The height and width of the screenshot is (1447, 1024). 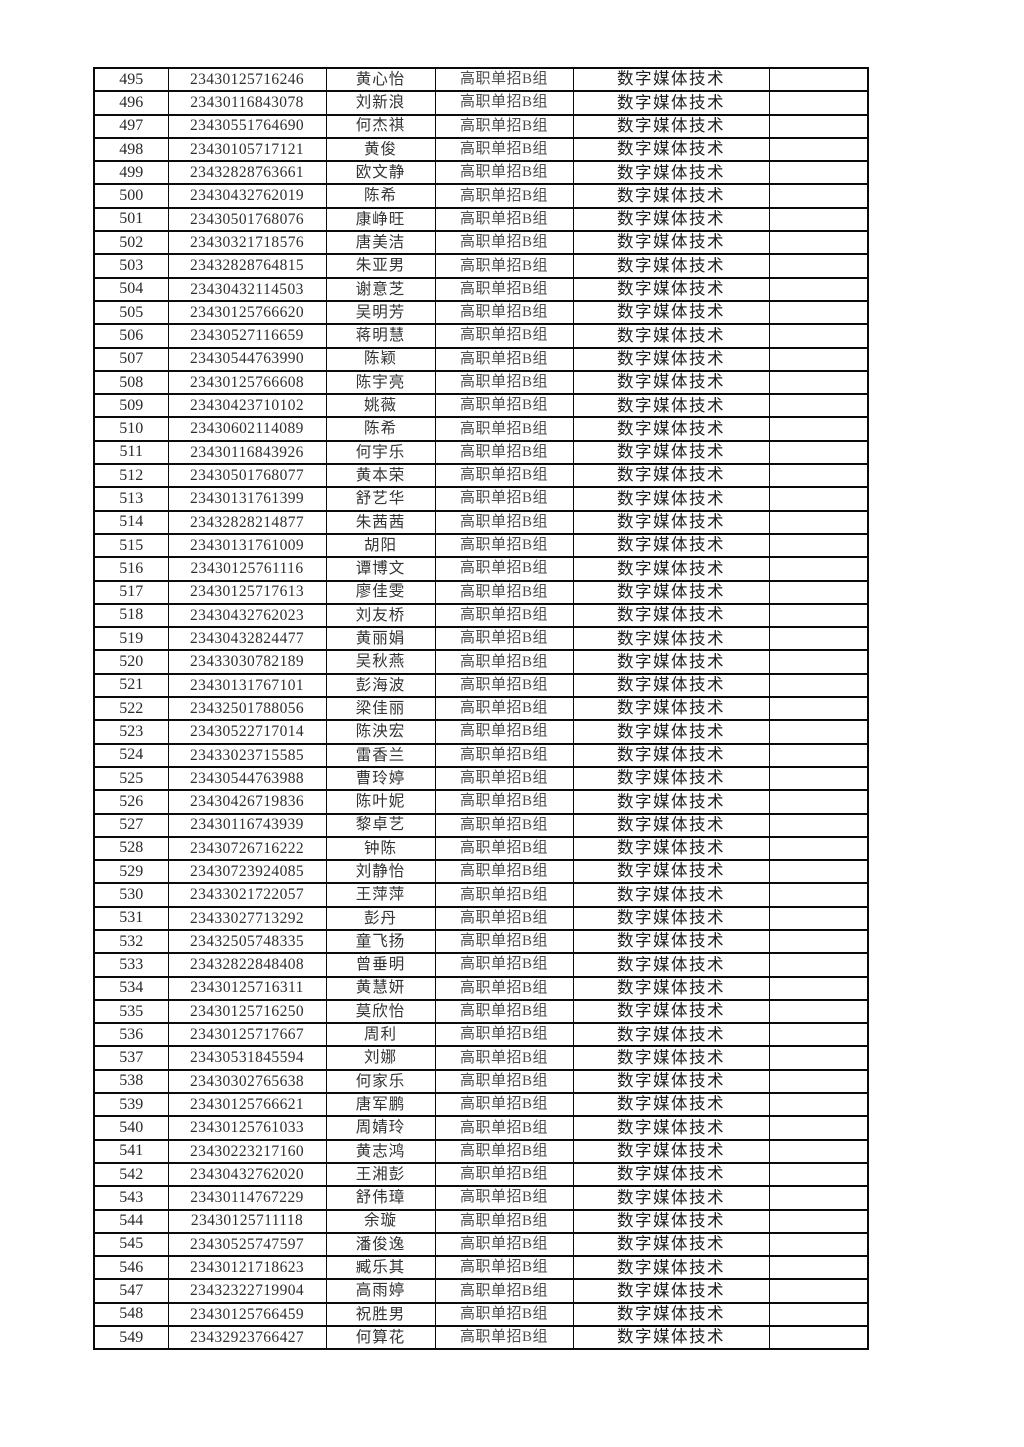 What do you see at coordinates (481, 429) in the screenshot?
I see `table-row: 510 23430602114089 陈希 高职单招B组 数字媒体技术` at bounding box center [481, 429].